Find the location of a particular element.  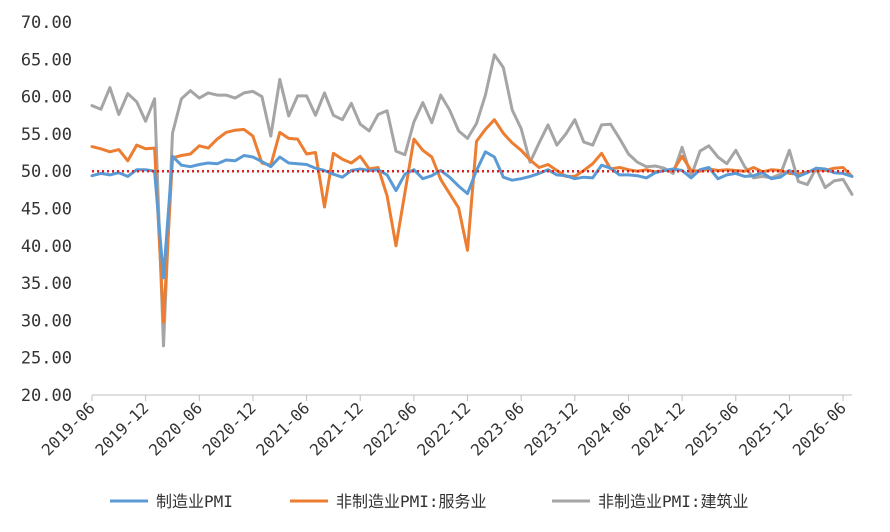

legend: 制造业PMI 非制造业PMI:服务业 非制造业PMI:建筑业 is located at coordinates (429, 501).